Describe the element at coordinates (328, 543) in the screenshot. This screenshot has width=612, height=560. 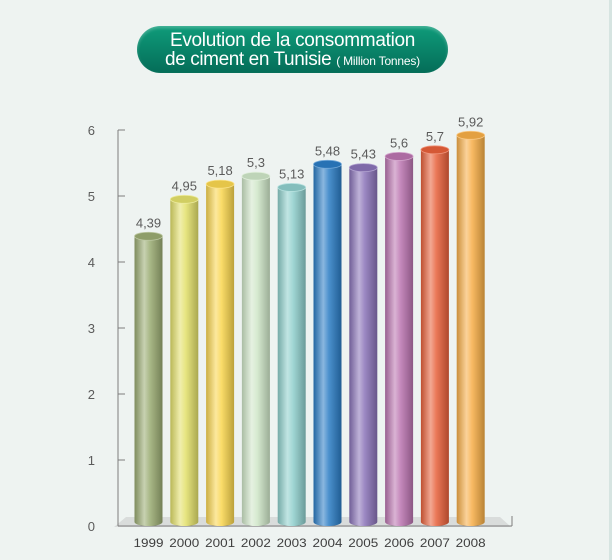
I see `x-tick-label-2004: 2004` at that location.